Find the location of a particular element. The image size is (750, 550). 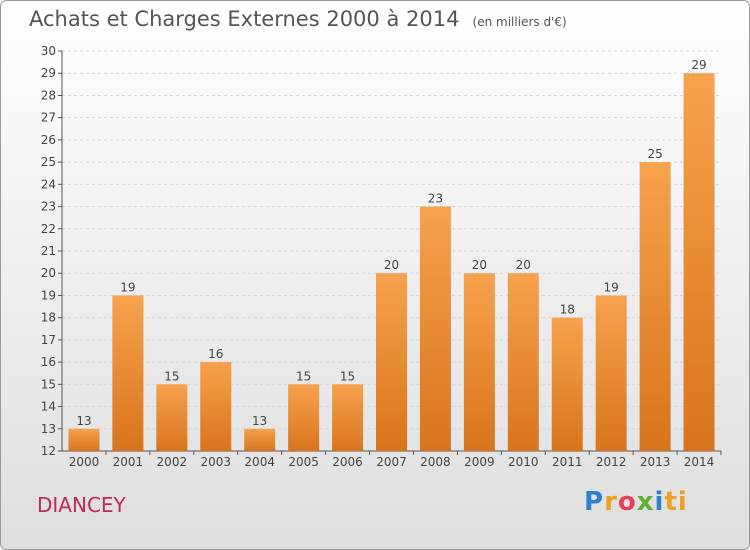

x-tick-label: 2004 is located at coordinates (259, 462).